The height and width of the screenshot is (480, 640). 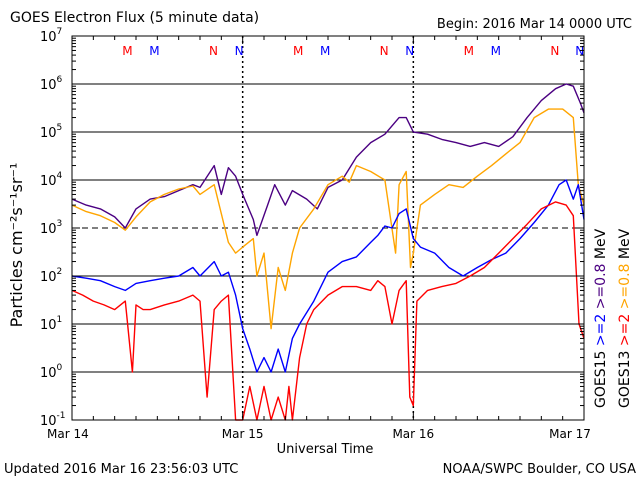 I want to click on legend-entry: GOES15 >=2 >=0.8 MeV, so click(x=601, y=318).